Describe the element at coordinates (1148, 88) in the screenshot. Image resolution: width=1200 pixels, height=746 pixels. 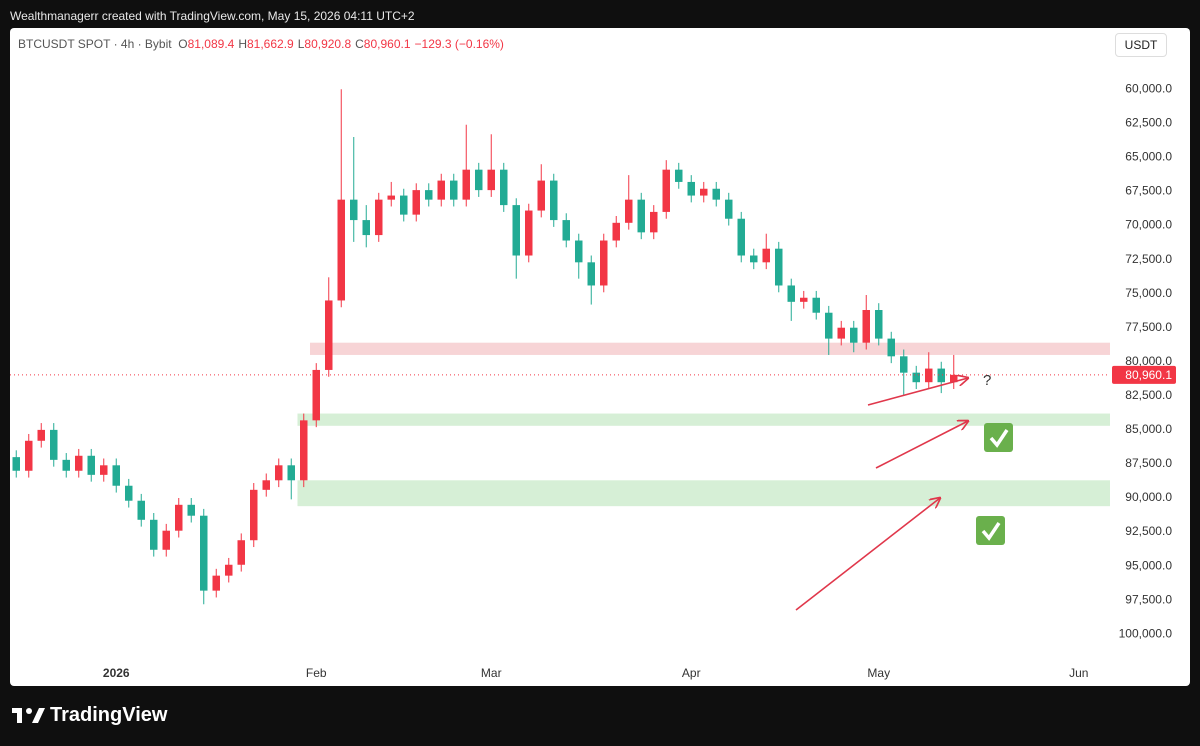
I see `y-tick-label: 60,000.0` at that location.